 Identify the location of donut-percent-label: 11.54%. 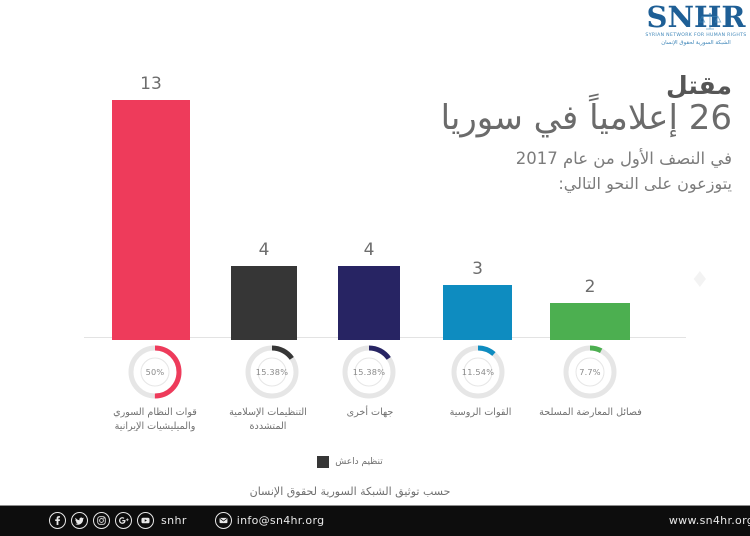
(478, 372).